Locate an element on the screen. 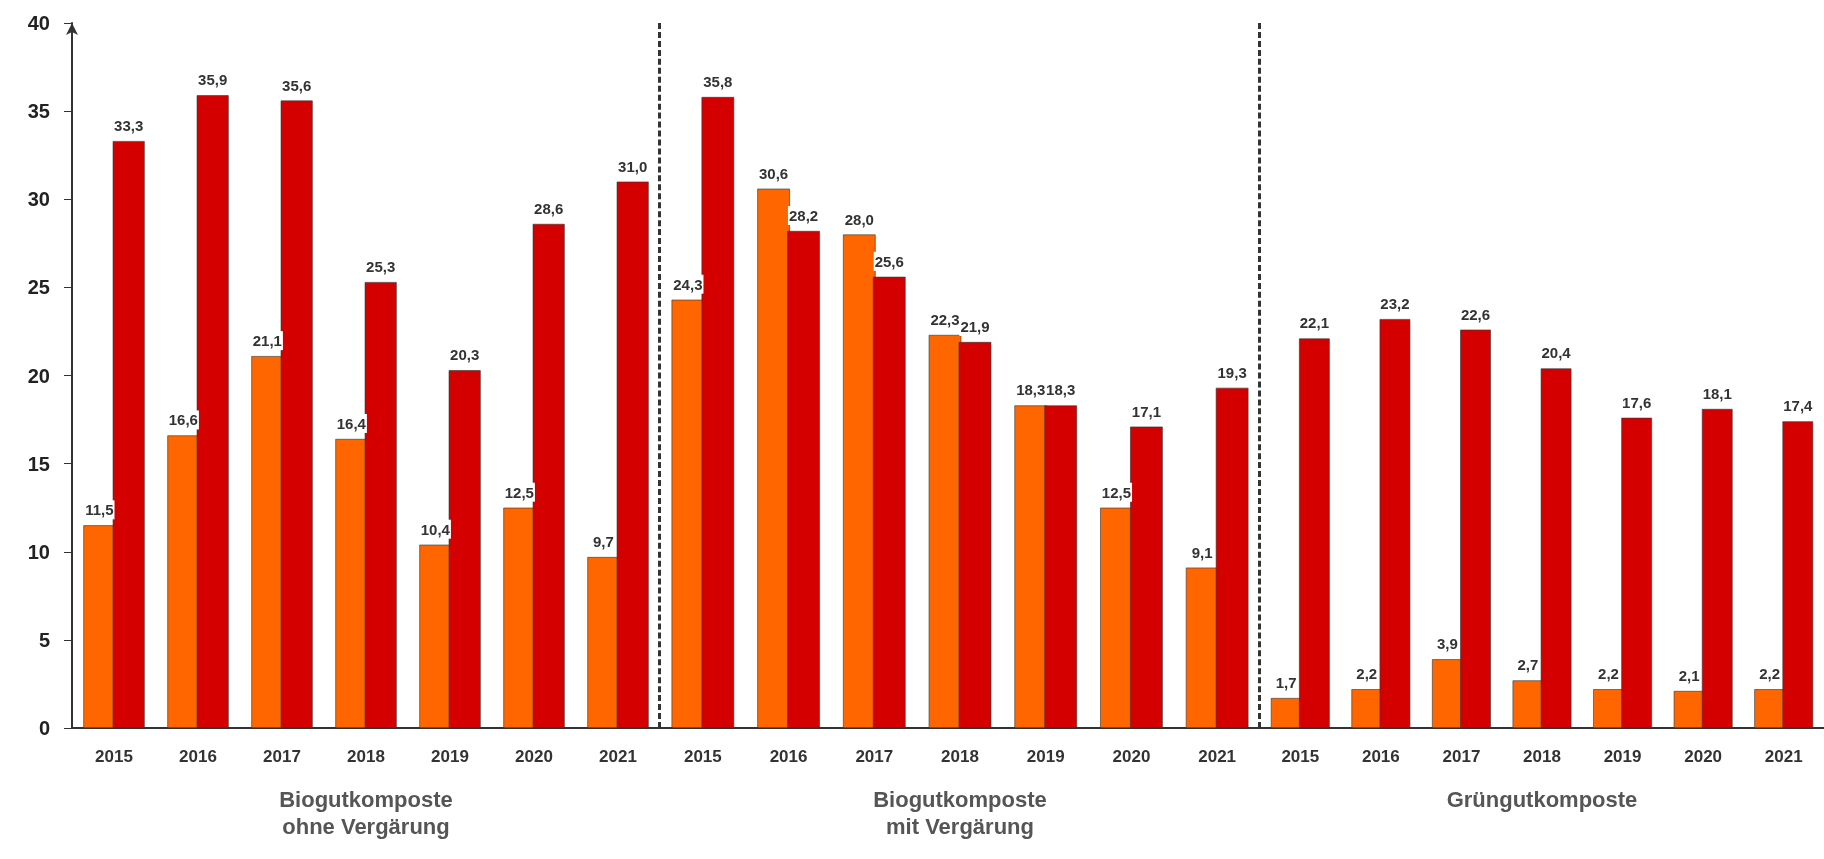 This screenshot has width=1824, height=859. y-tick-label: 15 is located at coordinates (38, 463).